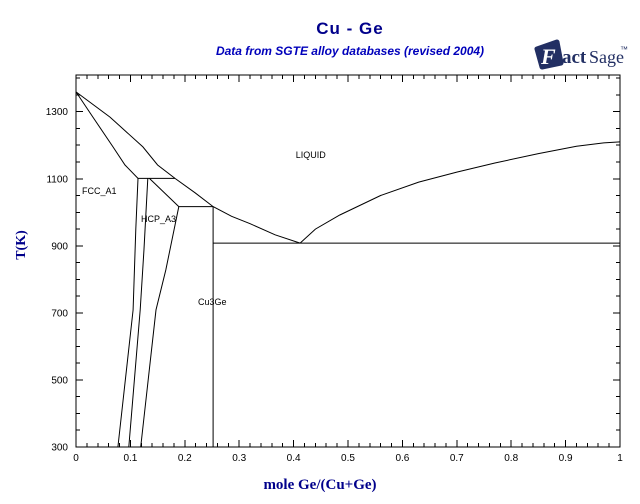 This screenshot has width=640, height=504. Describe the element at coordinates (239, 458) in the screenshot. I see `x-tick-label: 0.3` at that location.